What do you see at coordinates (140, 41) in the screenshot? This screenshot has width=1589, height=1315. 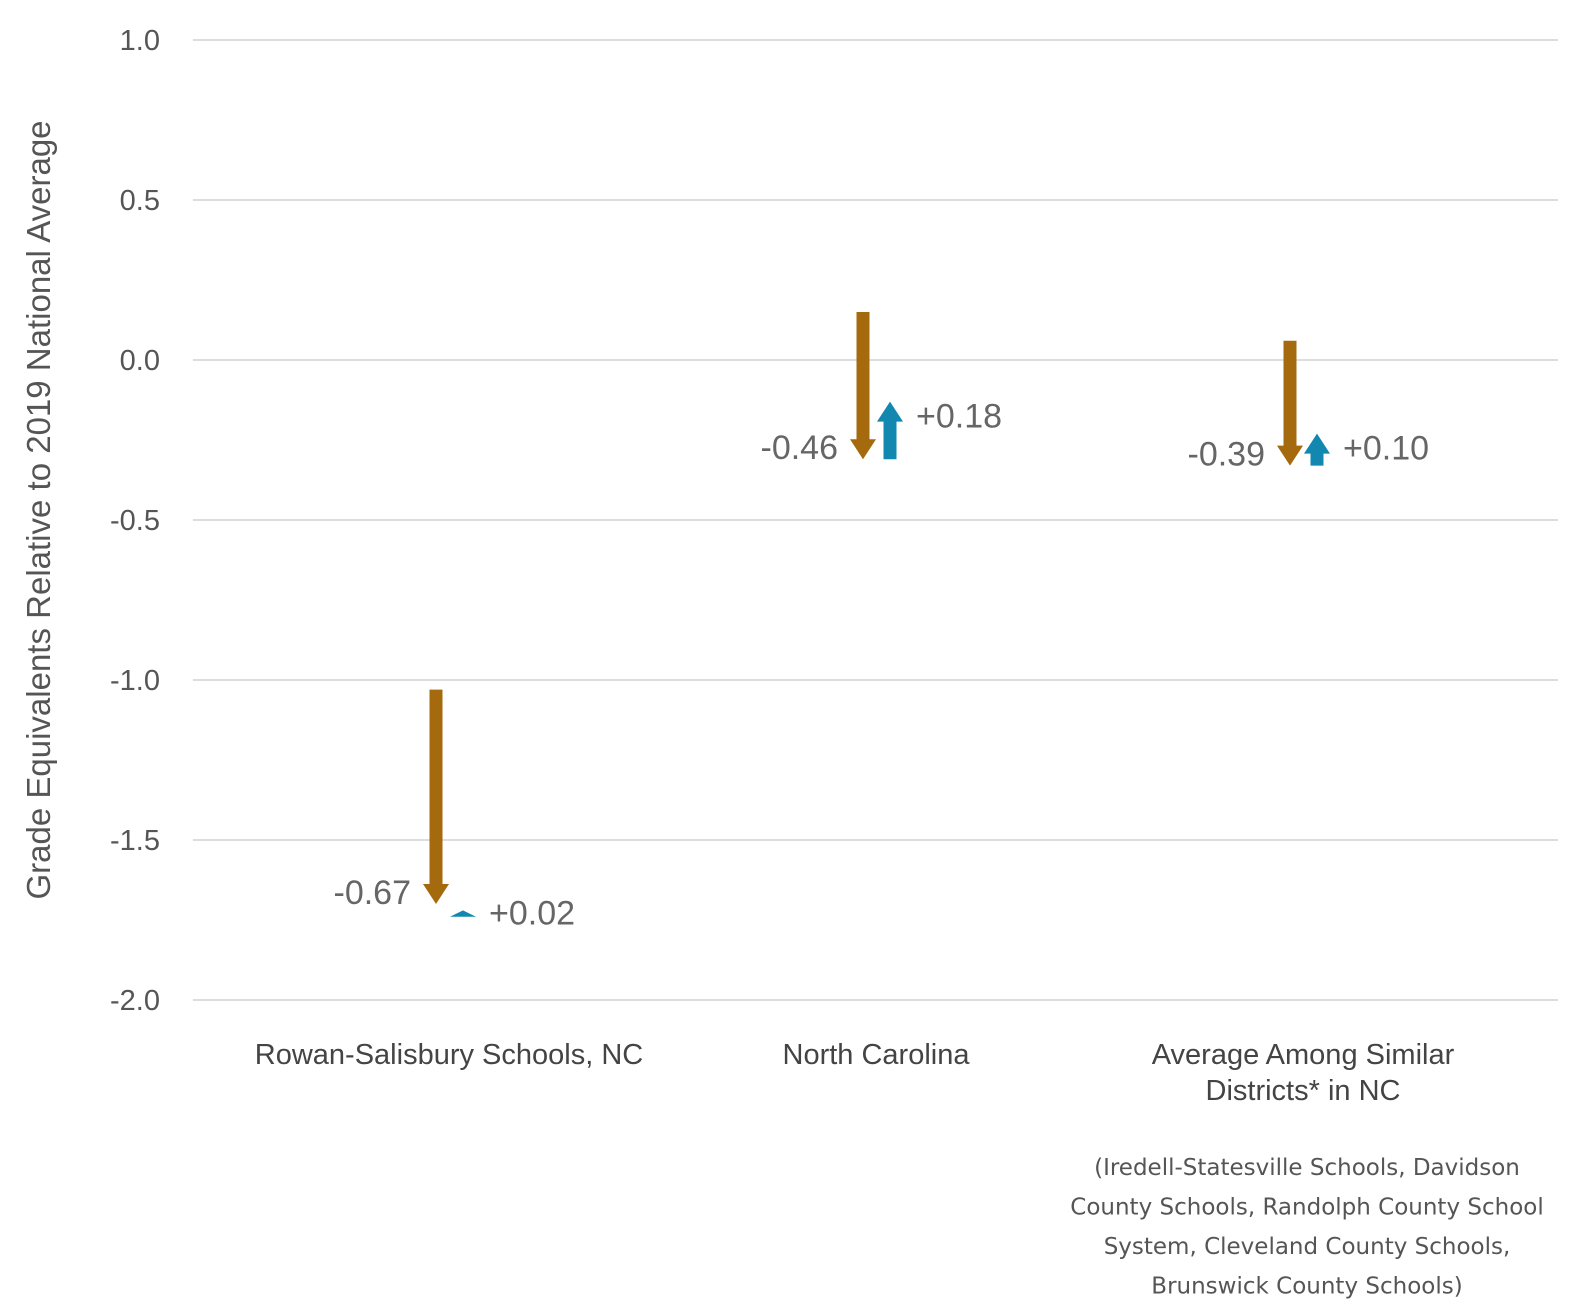 I see `y-tick-label: 1.0` at bounding box center [140, 41].